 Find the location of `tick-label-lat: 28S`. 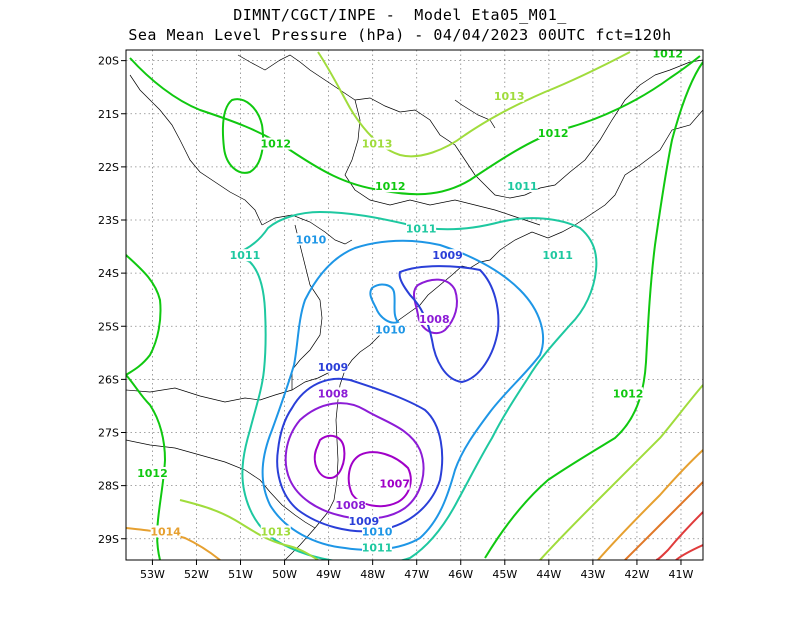

tick-label-lat: 28S is located at coordinates (108, 486).